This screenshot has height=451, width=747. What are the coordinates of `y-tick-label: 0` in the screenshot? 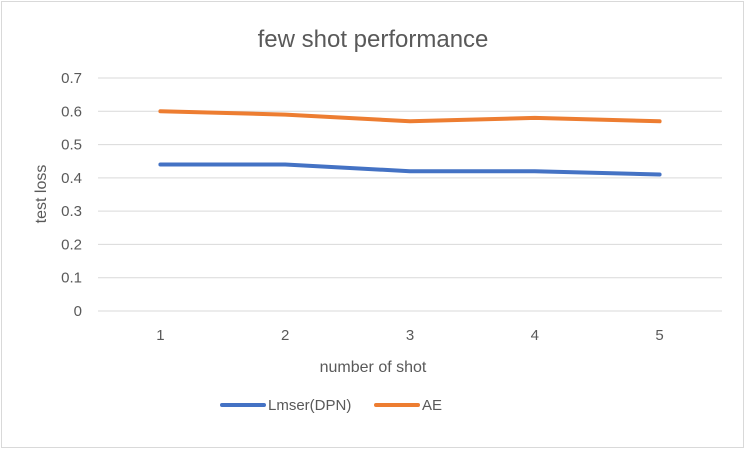 It's located at (78, 311).